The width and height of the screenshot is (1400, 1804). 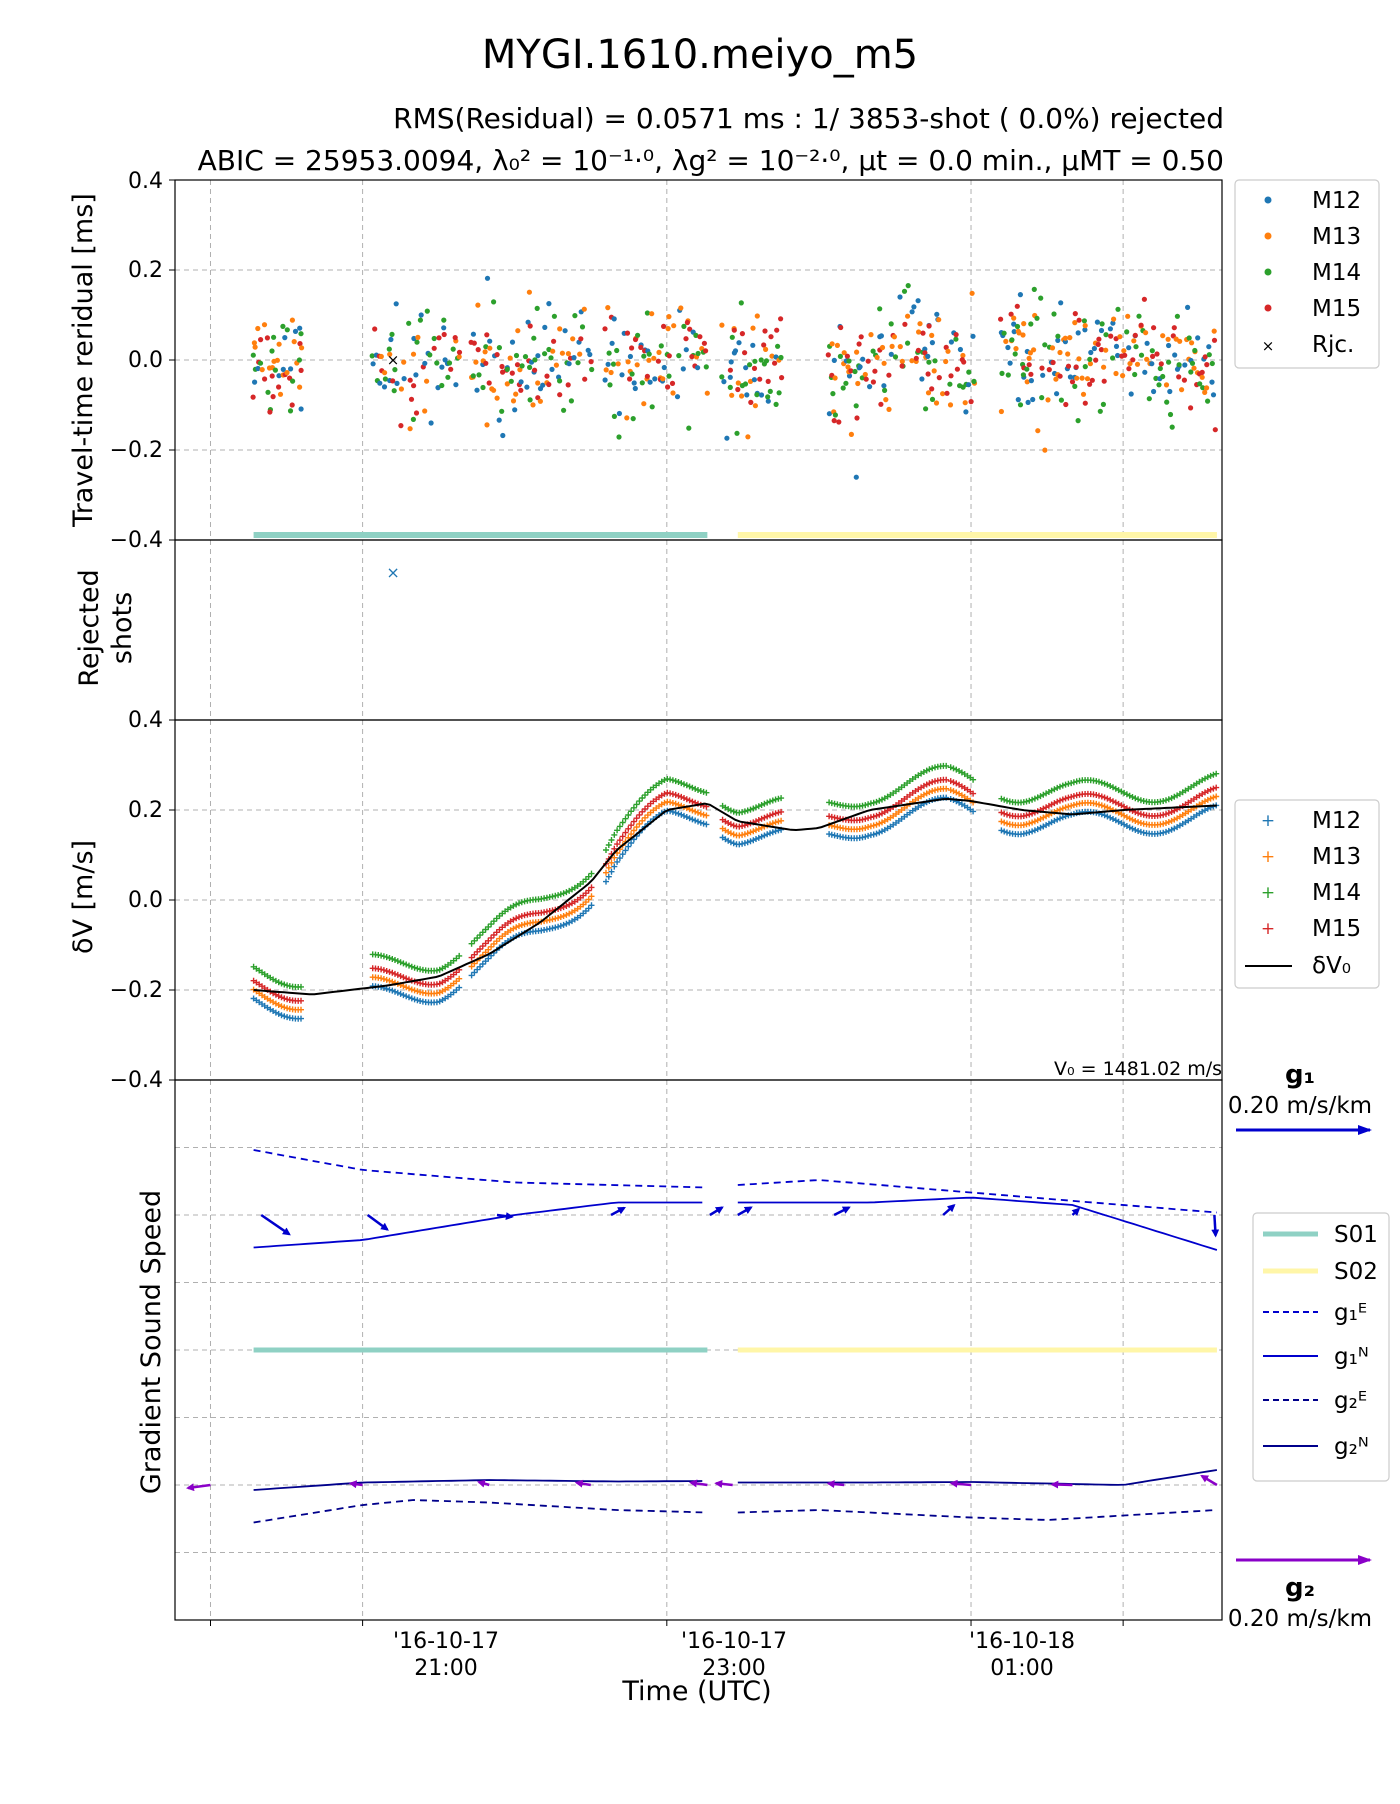 What do you see at coordinates (1351, 1447) in the screenshot?
I see `legend-label: g₂ᴺ` at bounding box center [1351, 1447].